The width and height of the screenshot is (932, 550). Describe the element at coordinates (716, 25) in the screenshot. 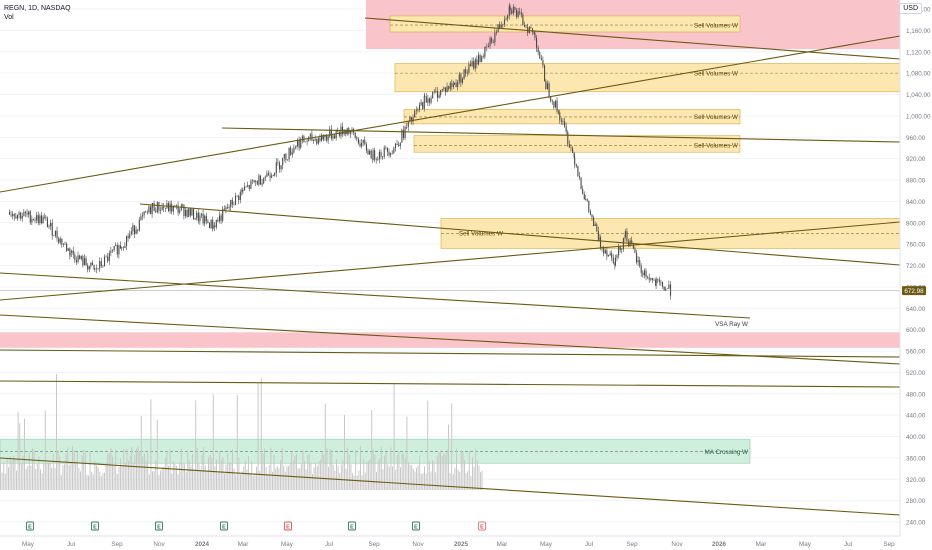

I see `sell-volume-label: Sell Volumes W` at that location.